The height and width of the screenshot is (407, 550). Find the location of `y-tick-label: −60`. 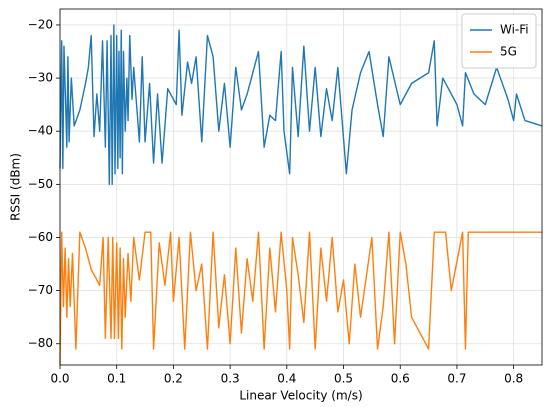

y-tick-label: −60 is located at coordinates (40, 237).